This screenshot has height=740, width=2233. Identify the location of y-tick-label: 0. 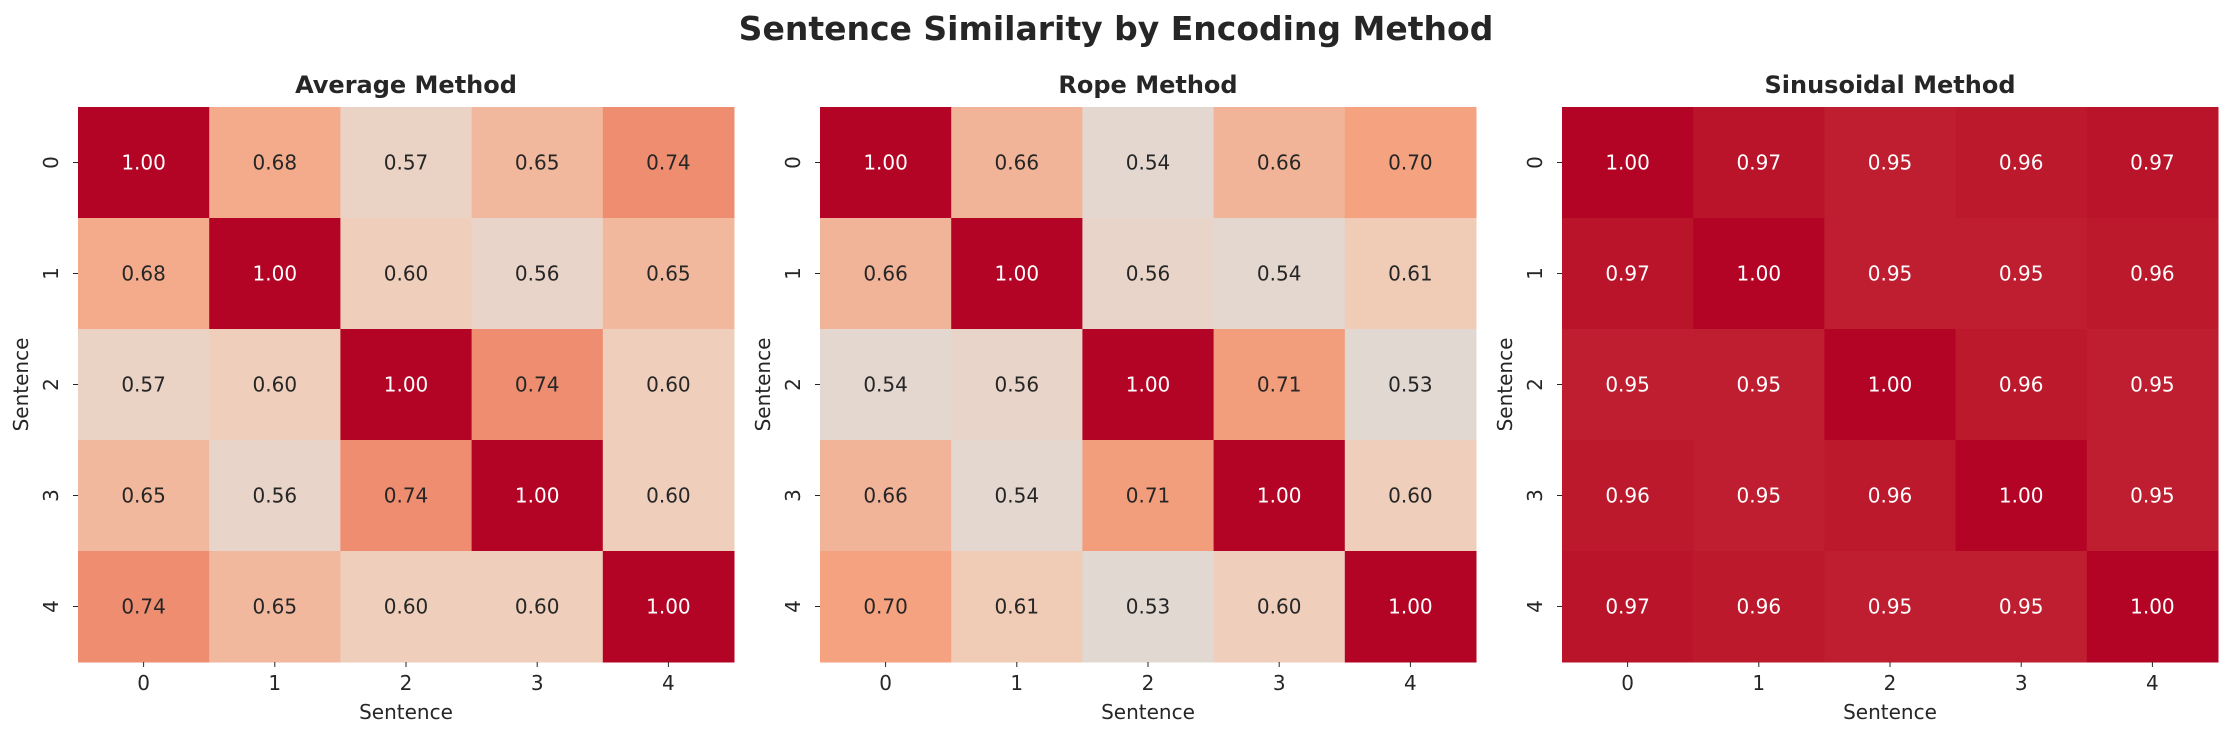
(1535, 162).